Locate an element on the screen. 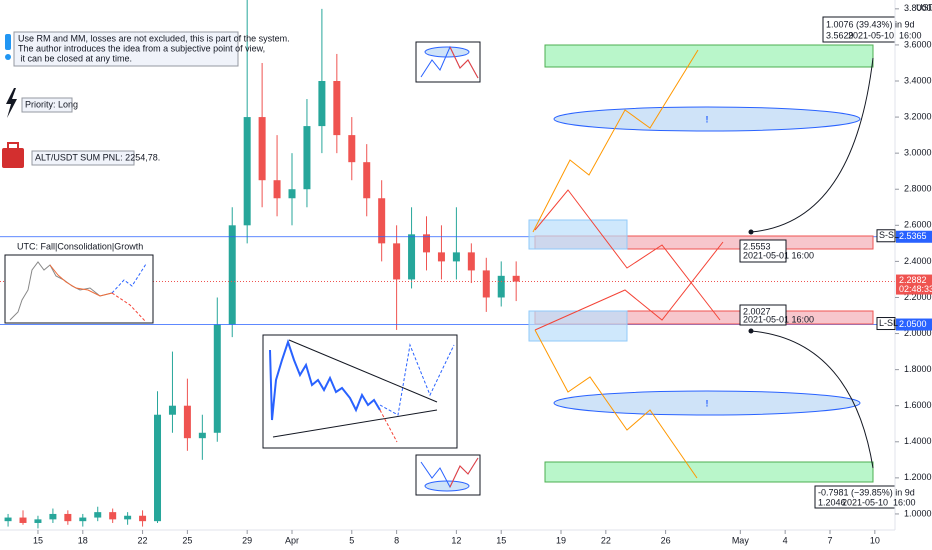  y-tick-label: 2.0000 is located at coordinates (918, 333).